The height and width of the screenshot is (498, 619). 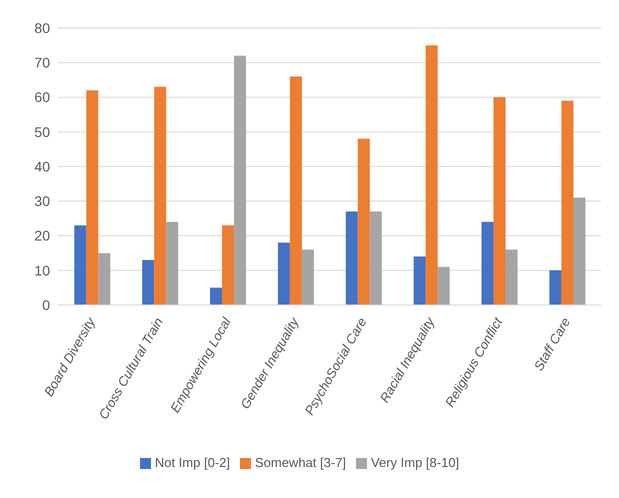 I want to click on y-tick-label: 40, so click(x=42, y=166).